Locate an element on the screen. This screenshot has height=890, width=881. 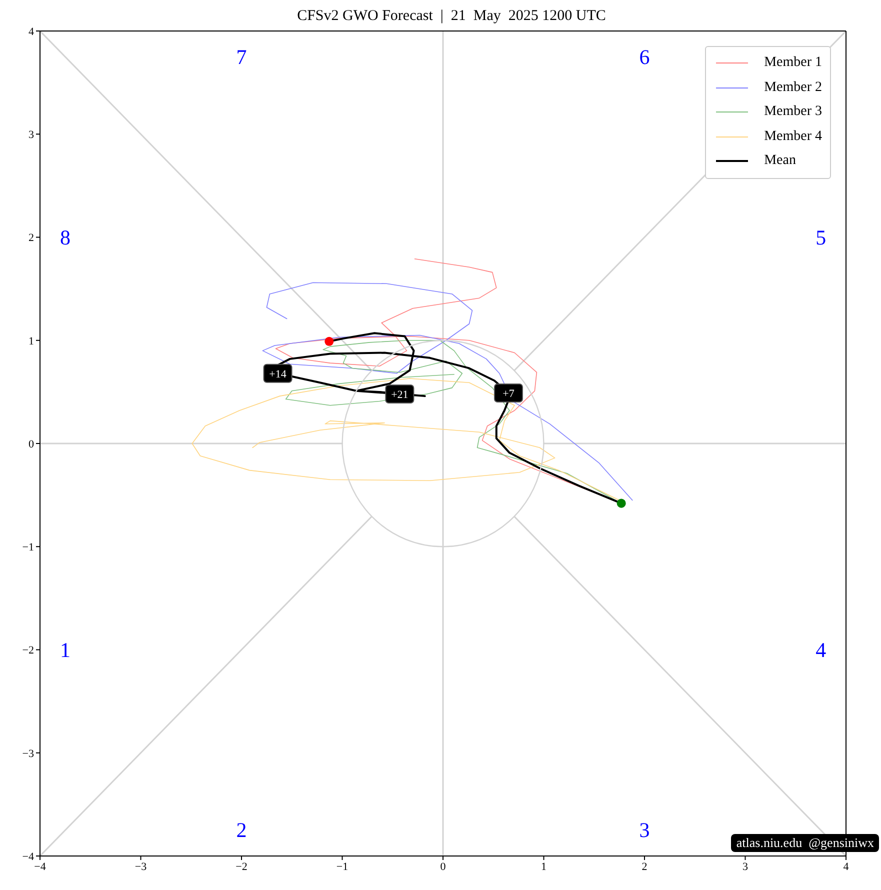
chart-title: CFSv2 GWO Forecast | 21 May 2025 1200 UTC is located at coordinates (451, 16).